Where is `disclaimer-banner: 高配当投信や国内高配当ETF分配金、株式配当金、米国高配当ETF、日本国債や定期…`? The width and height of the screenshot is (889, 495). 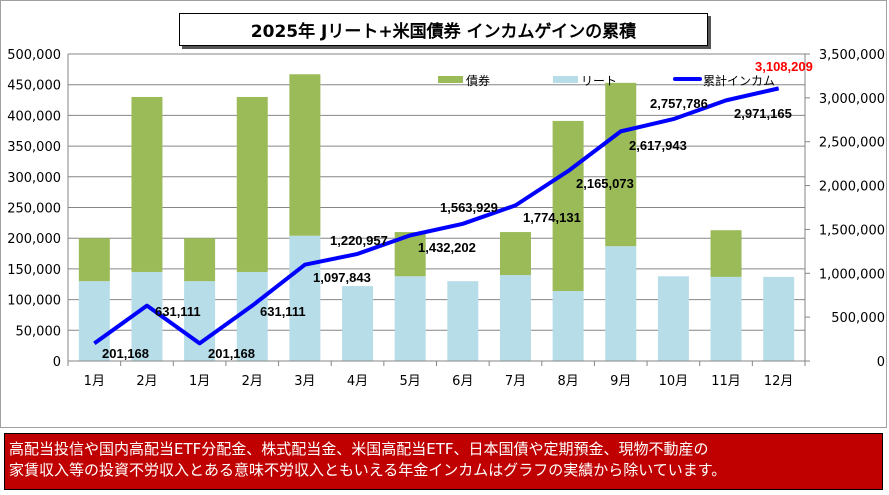 disclaimer-banner: 高配当投信や国内高配当ETF分配金、株式配当金、米国高配当ETF、日本国債や定期… is located at coordinates (443, 461).